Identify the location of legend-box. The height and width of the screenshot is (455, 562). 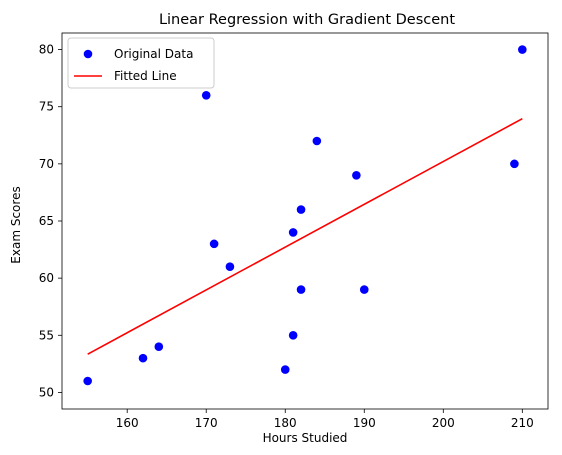
(141, 63).